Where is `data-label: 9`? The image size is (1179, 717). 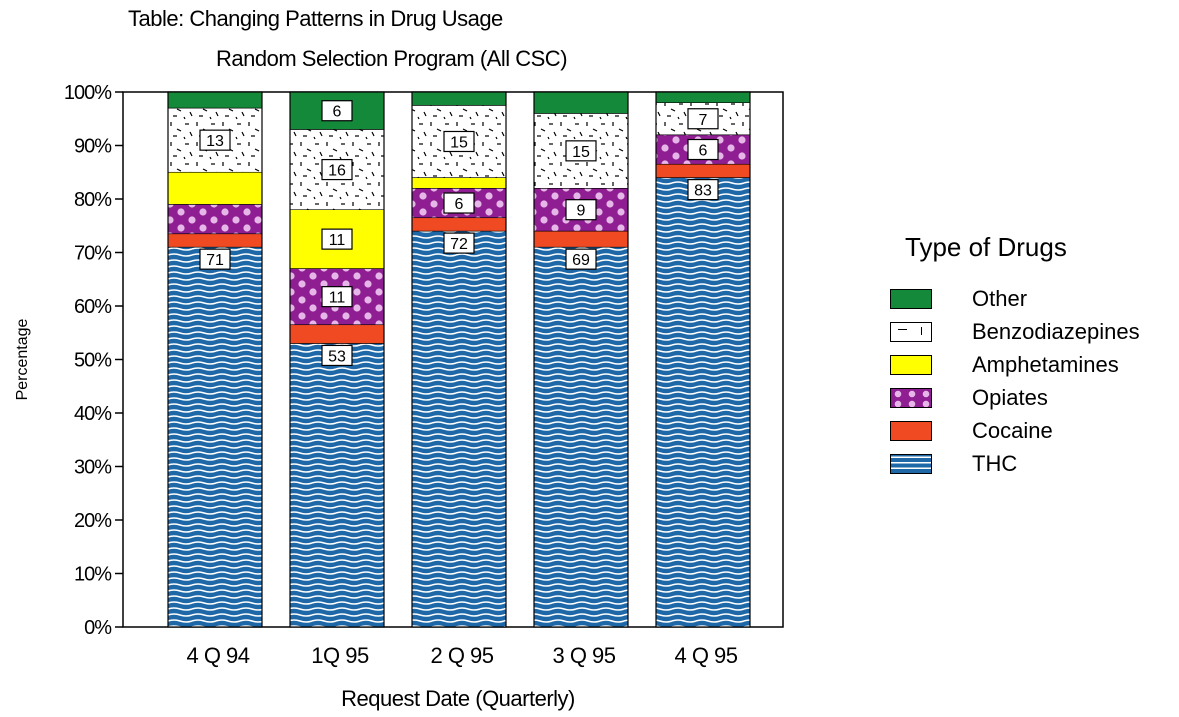
data-label: 9 is located at coordinates (581, 211).